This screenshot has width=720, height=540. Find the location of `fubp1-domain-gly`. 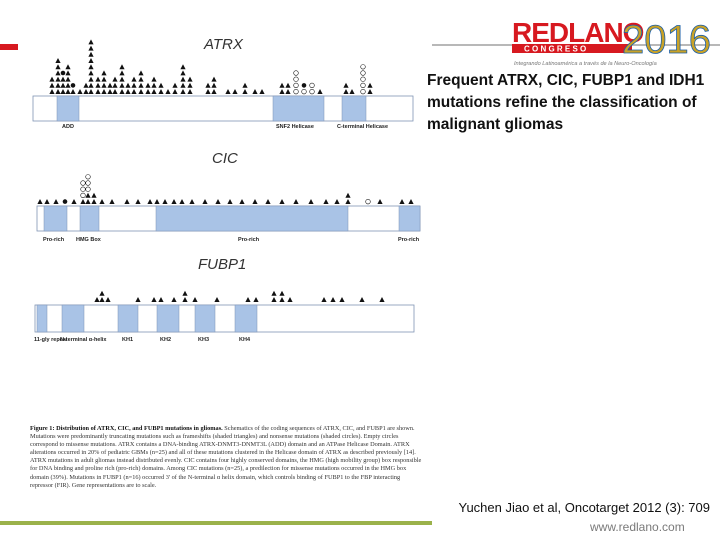

fubp1-domain-gly is located at coordinates (42, 318).